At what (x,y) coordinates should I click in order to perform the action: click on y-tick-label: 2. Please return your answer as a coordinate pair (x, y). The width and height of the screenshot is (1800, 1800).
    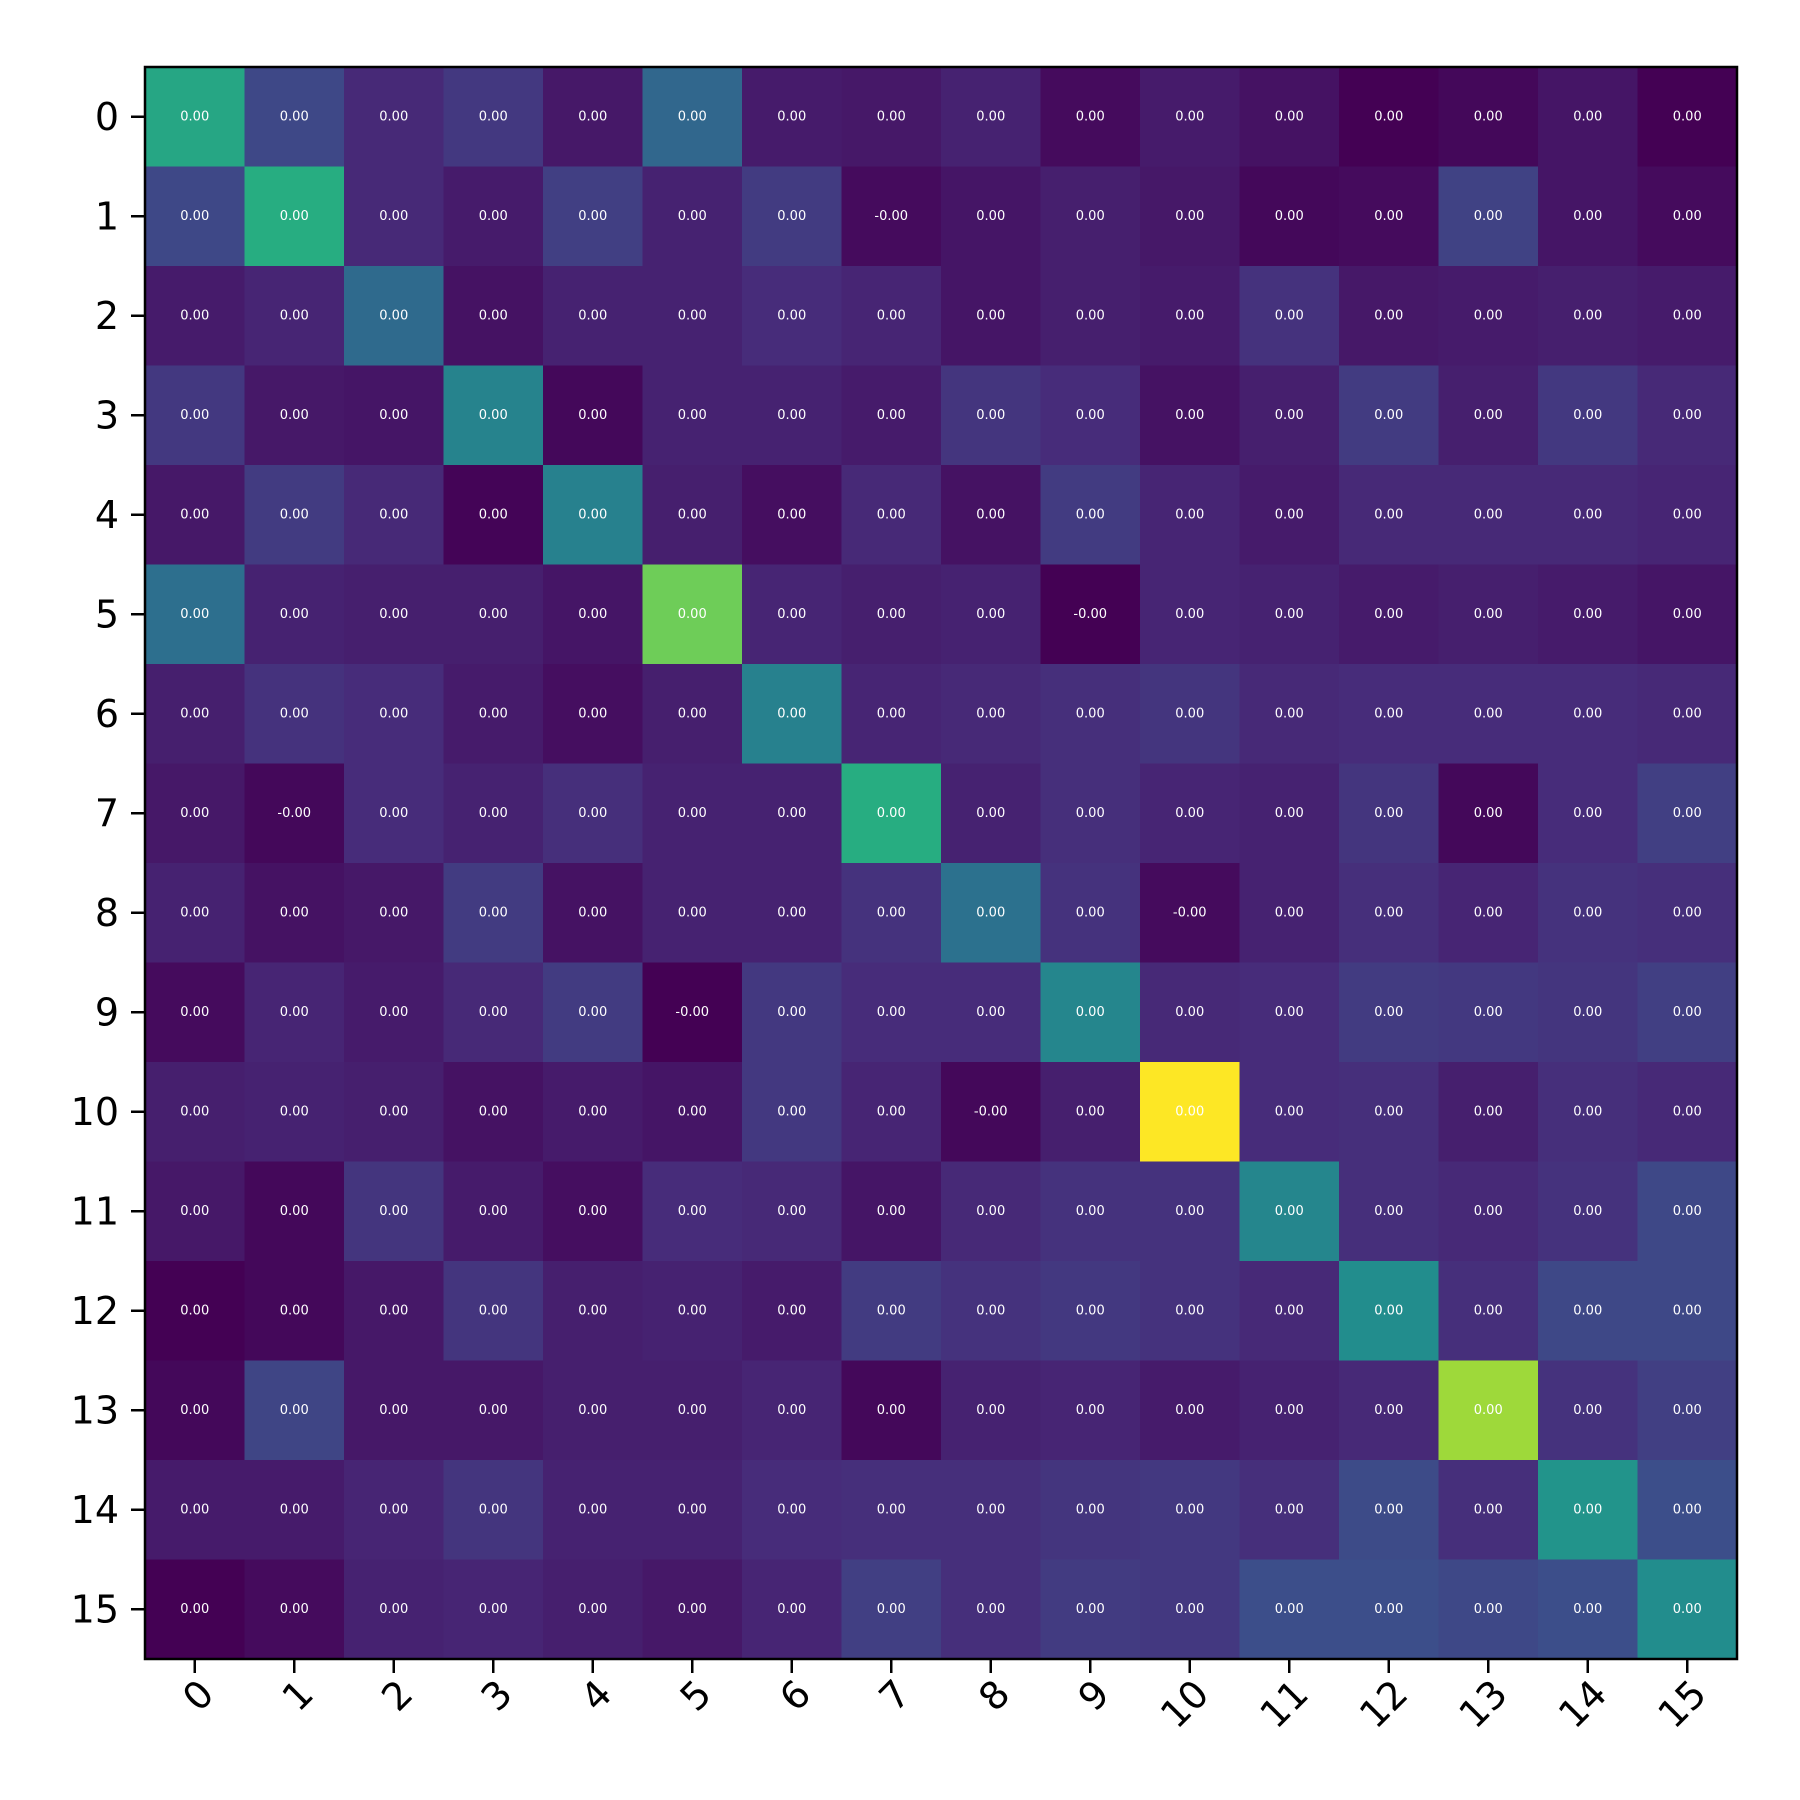
    Looking at the image, I should click on (107, 316).